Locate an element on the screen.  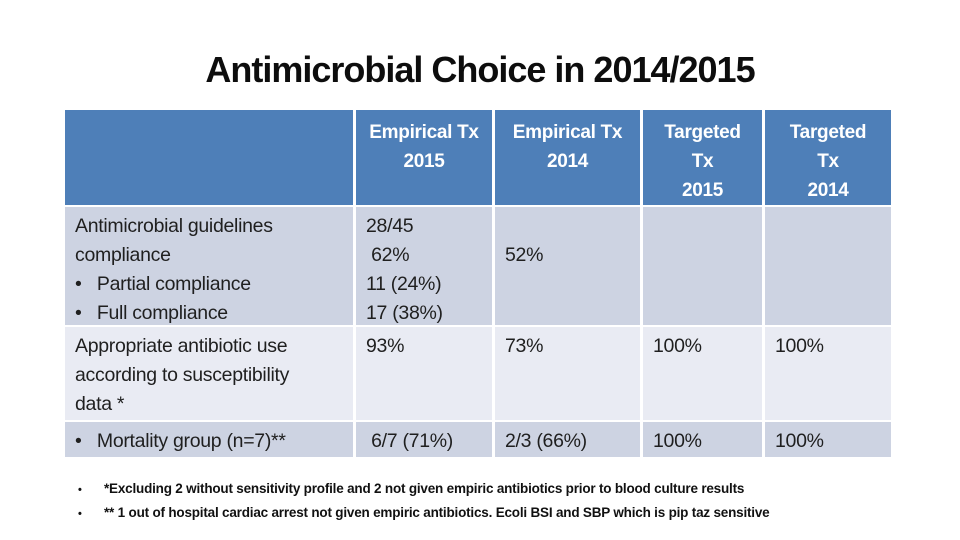
row-label-mortality-group: • Mortality group (n=7)** is located at coordinates (209, 439).